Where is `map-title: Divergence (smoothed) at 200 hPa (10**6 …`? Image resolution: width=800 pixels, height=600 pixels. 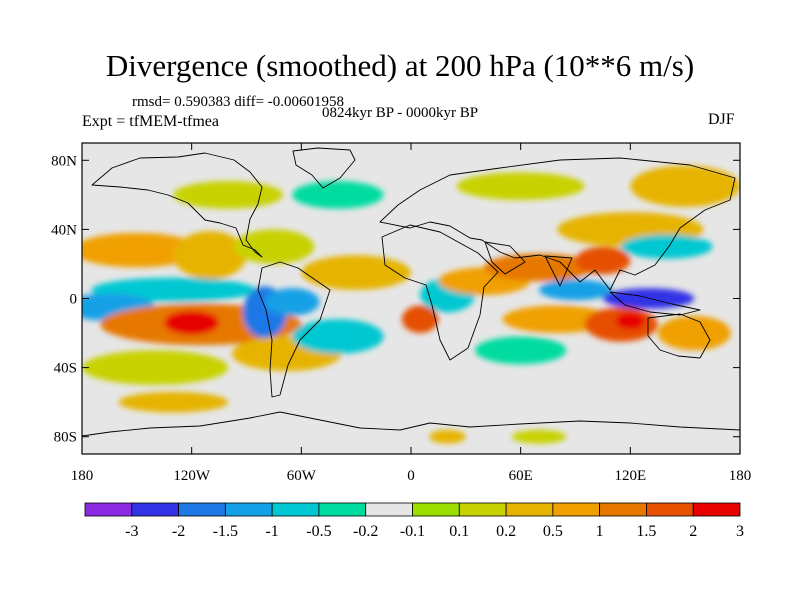
map-title: Divergence (smoothed) at 200 hPa (10**6 … is located at coordinates (400, 65).